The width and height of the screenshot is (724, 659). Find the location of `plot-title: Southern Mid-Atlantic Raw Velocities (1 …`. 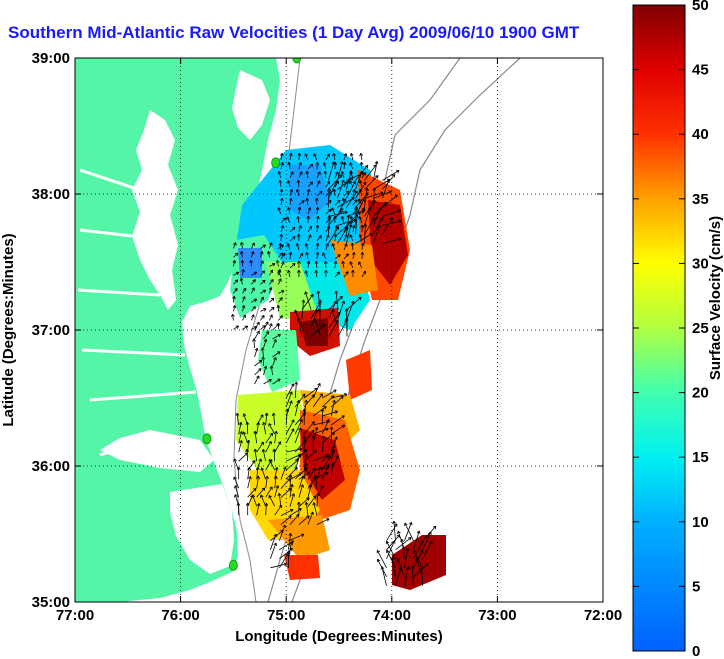

plot-title: Southern Mid-Atlantic Raw Velocities (1 … is located at coordinates (294, 32).